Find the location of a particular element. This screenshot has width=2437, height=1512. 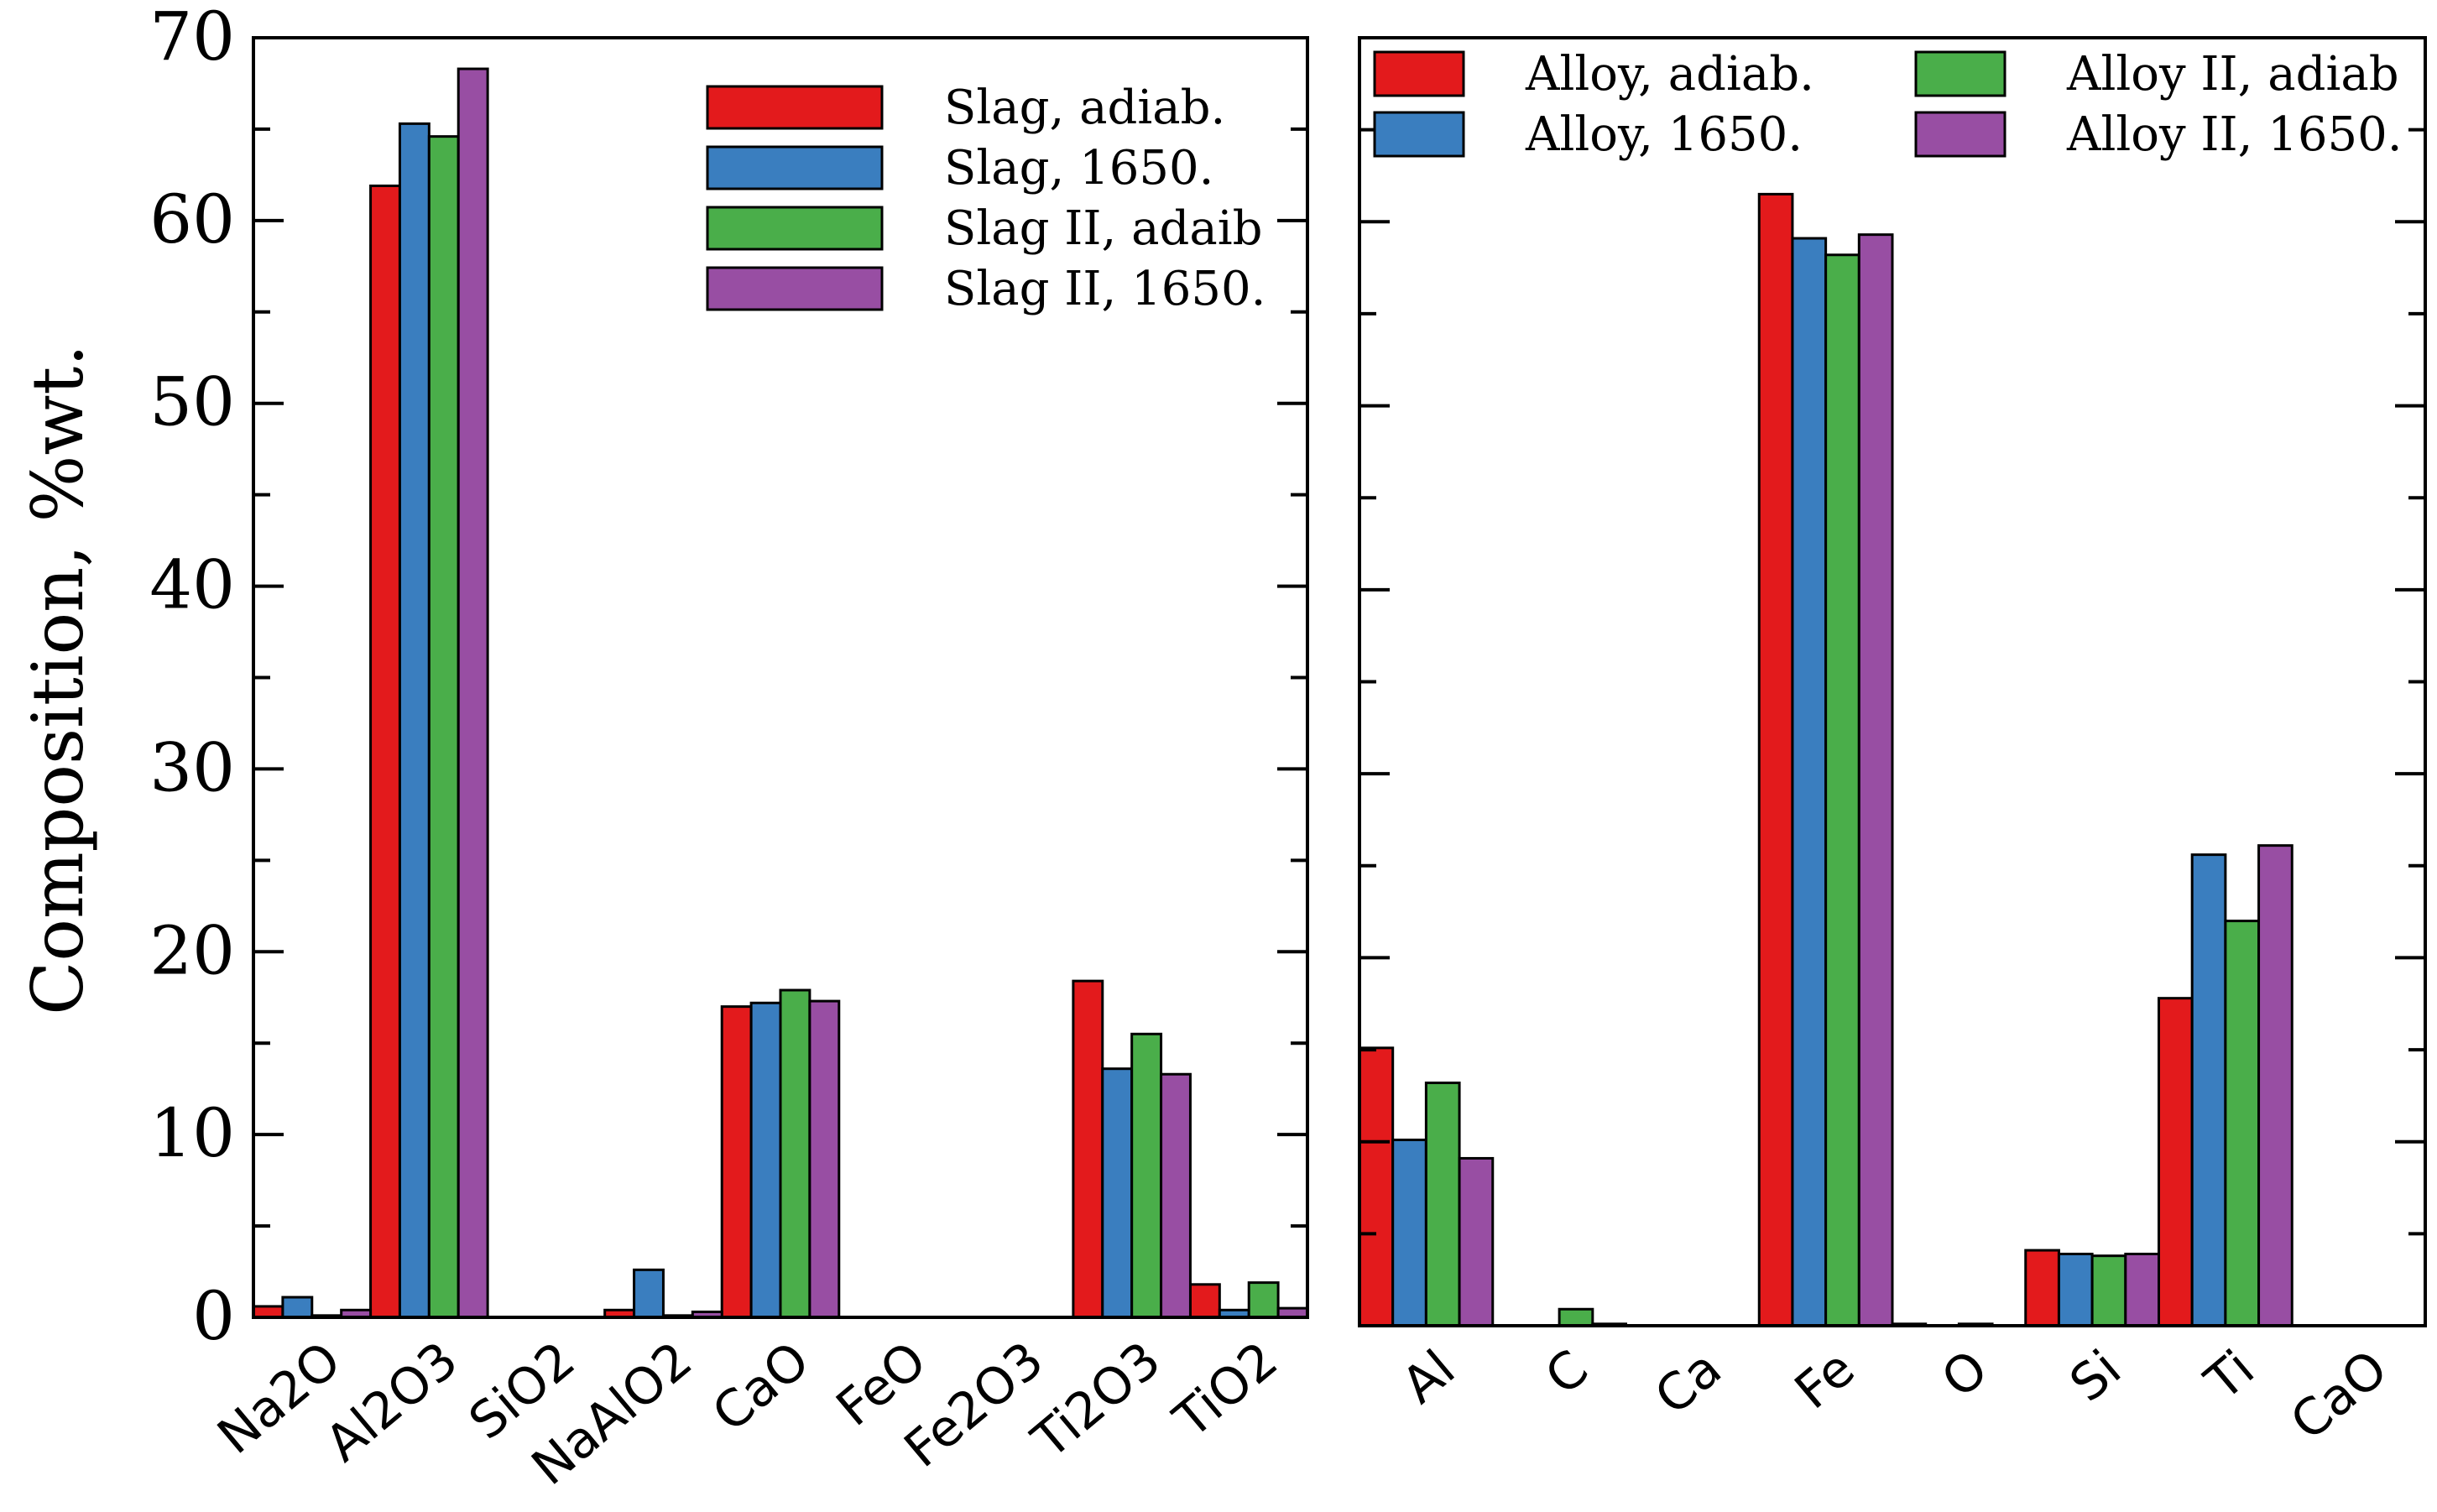

bar-alloy-ii-adiab-al is located at coordinates (1442, 1205).